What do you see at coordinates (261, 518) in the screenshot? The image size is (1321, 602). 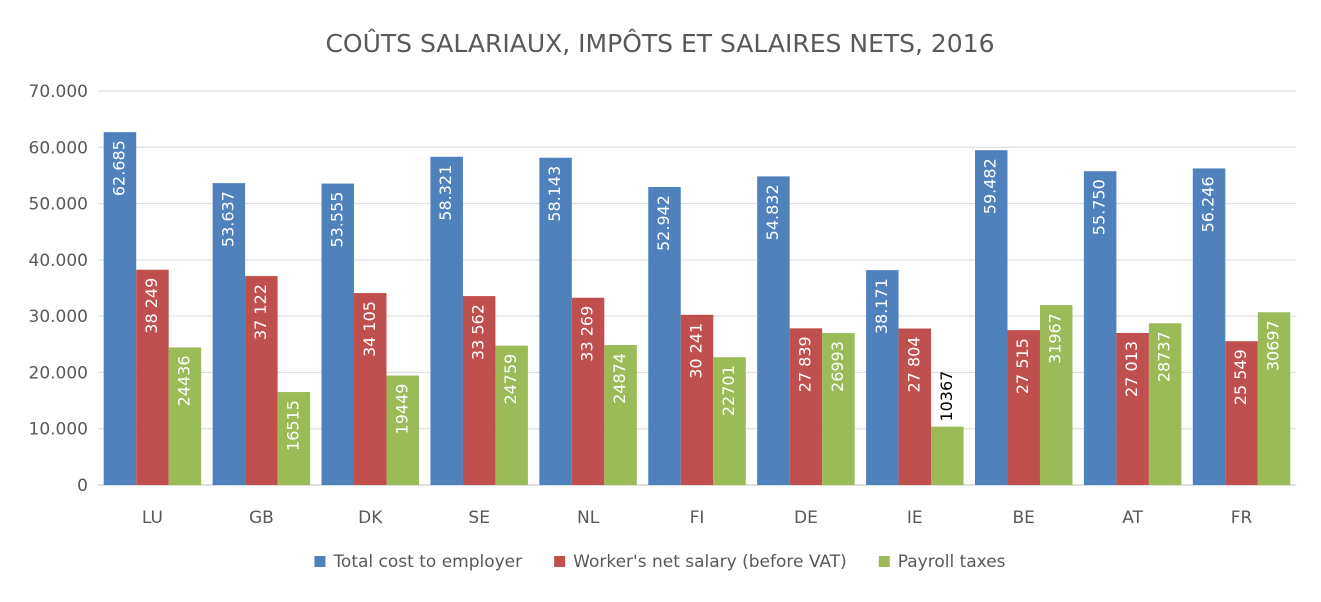 I see `x-tick-label: GB` at bounding box center [261, 518].